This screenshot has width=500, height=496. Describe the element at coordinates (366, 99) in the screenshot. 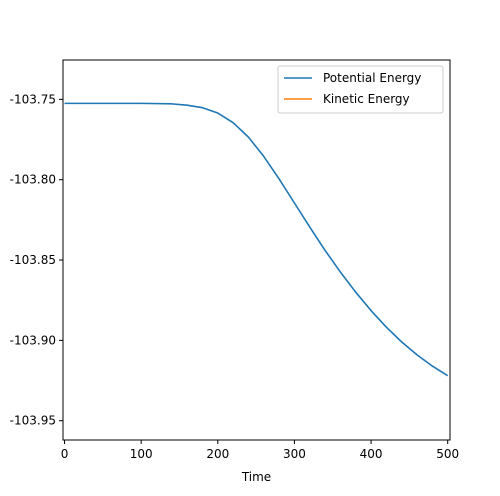

I see `legend-label: Kinetic Energy` at that location.